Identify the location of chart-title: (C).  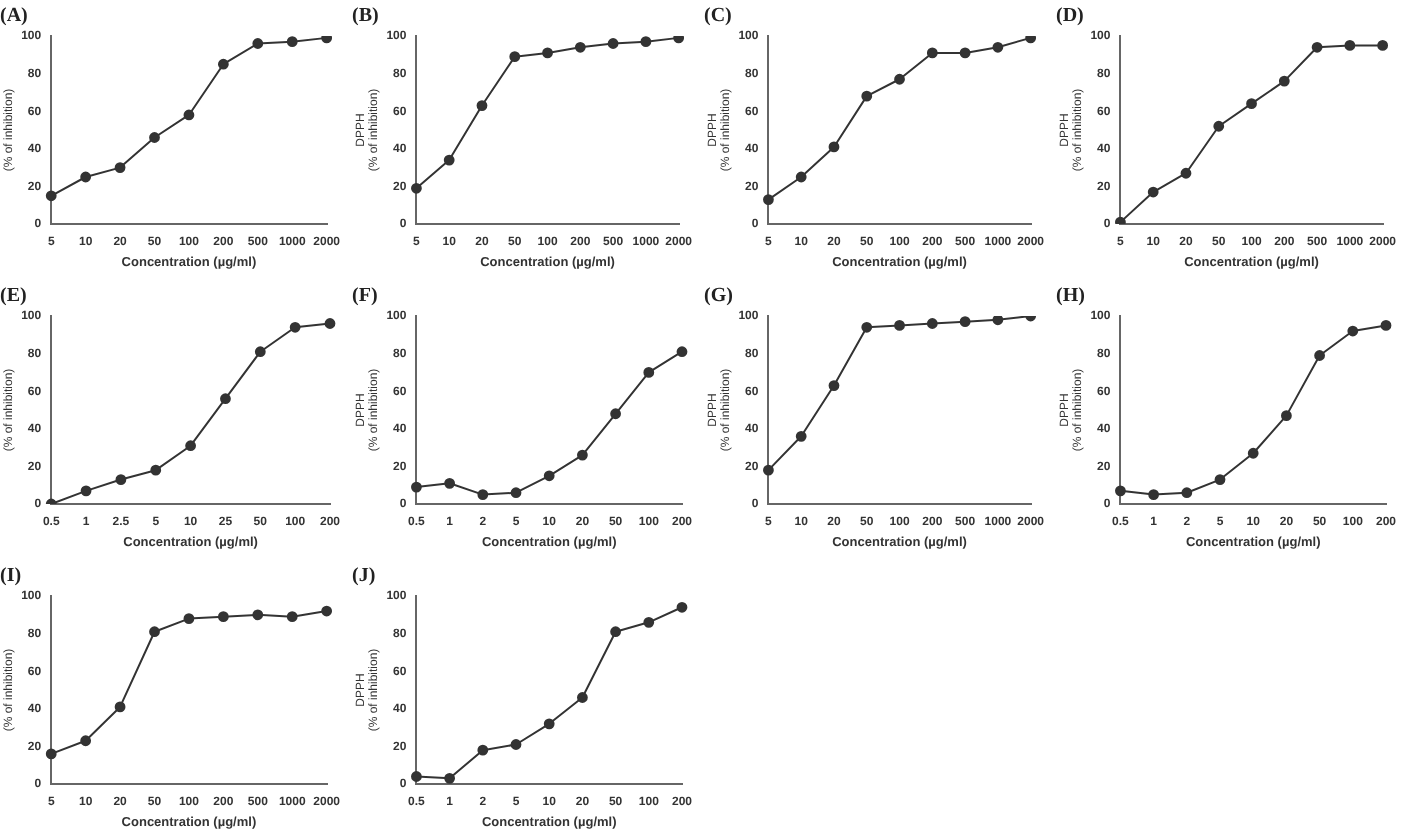
(718, 16).